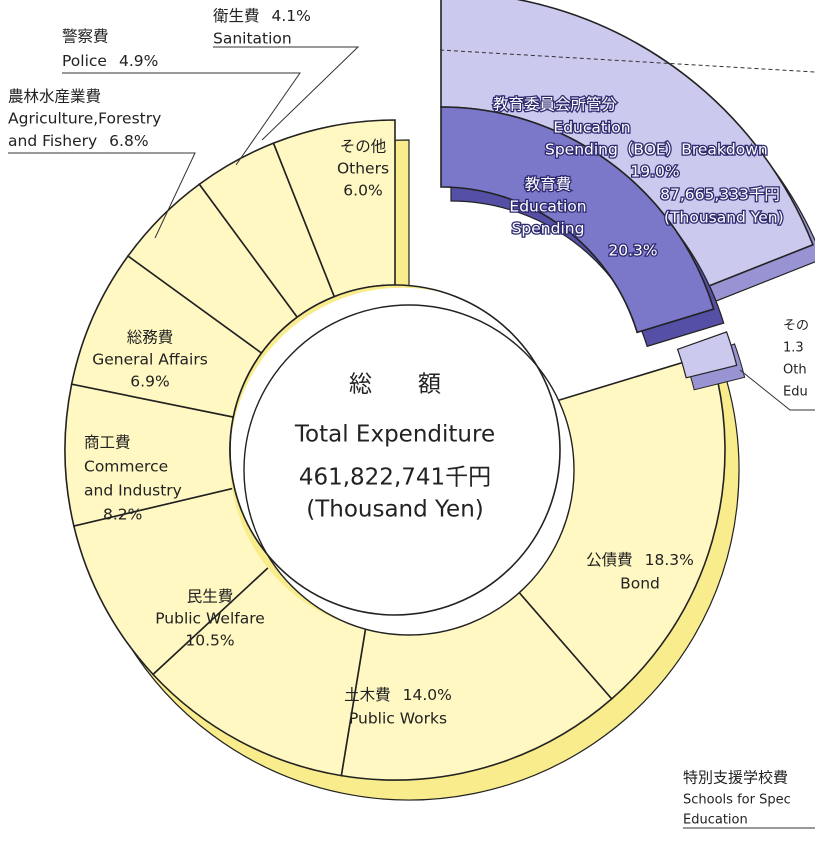 This screenshot has height=858, width=815. I want to click on special-schools-label: 特別支援学校費, so click(735, 778).